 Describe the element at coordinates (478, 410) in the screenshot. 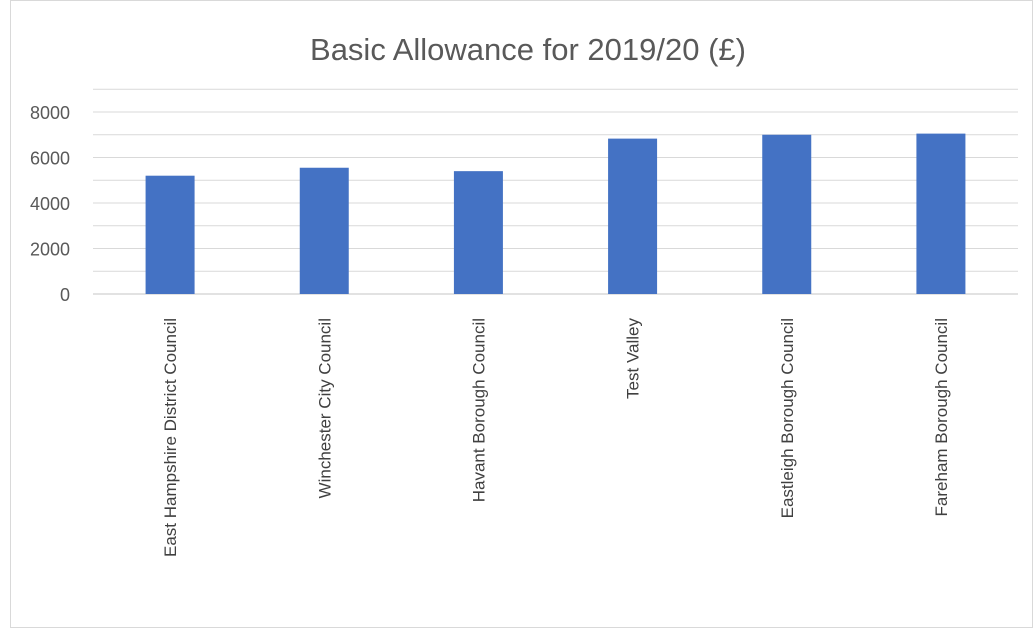

I see `x-category-label: Havant Borough Council` at that location.